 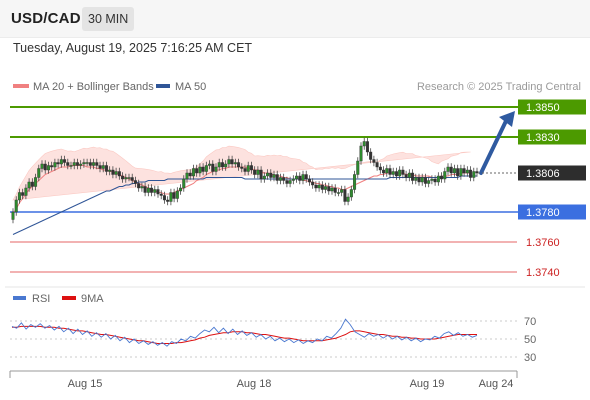 What do you see at coordinates (92, 299) in the screenshot?
I see `ma9-legend-label: 9MA` at bounding box center [92, 299].